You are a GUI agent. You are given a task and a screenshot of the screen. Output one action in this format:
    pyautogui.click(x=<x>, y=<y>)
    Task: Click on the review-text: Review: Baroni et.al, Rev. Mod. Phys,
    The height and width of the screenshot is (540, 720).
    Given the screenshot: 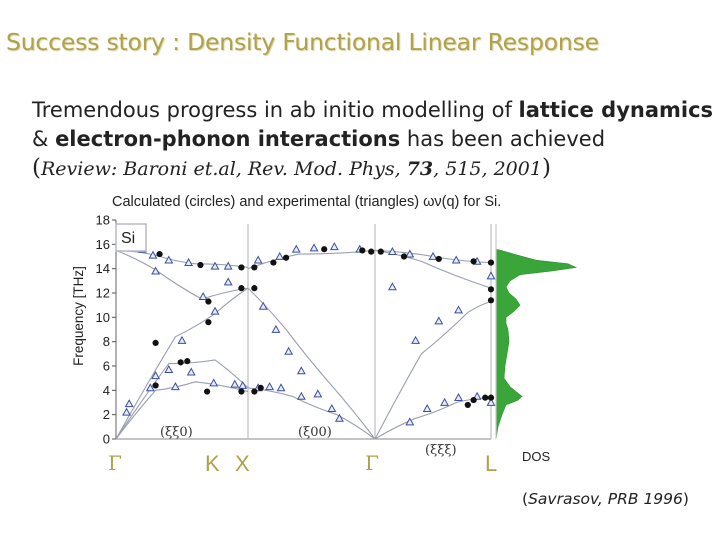 What is the action you would take?
    pyautogui.click(x=223, y=169)
    